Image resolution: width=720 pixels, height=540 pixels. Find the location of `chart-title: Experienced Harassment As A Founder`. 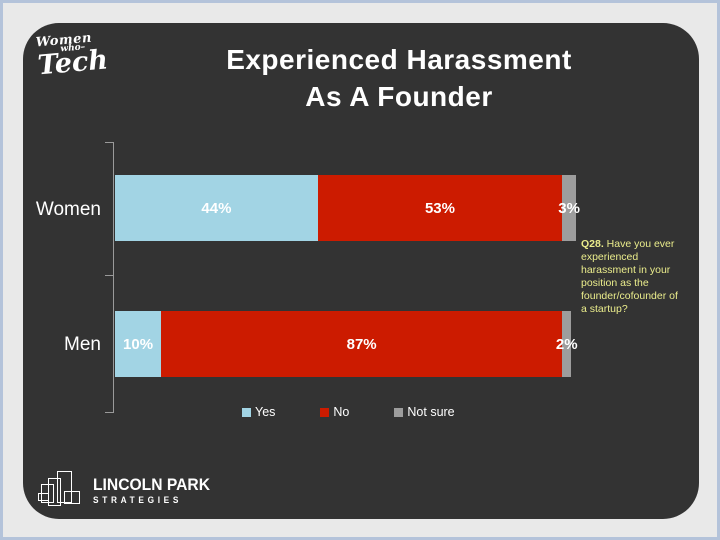

chart-title: Experienced Harassment As A Founder is located at coordinates (399, 78).